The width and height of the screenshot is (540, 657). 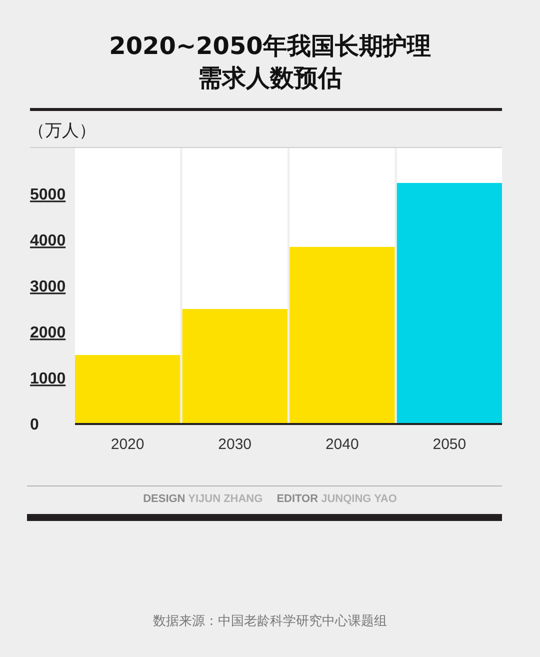 I want to click on y-tick-label: 5000, so click(x=48, y=195).